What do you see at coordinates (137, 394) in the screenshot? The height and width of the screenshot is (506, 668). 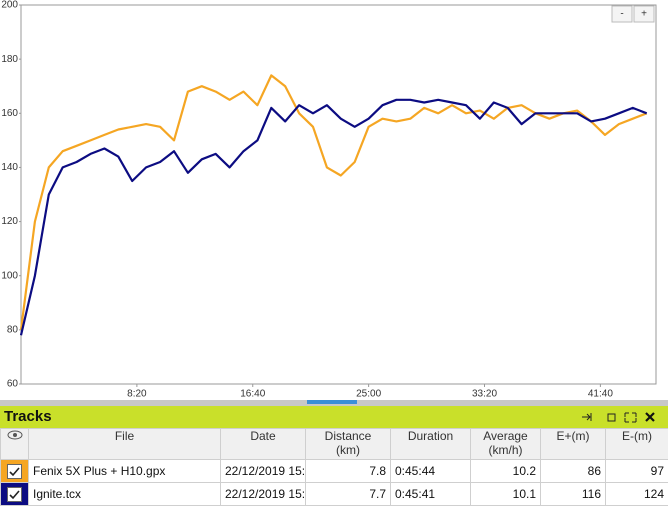 I see `x-tick-label: 8:20` at bounding box center [137, 394].